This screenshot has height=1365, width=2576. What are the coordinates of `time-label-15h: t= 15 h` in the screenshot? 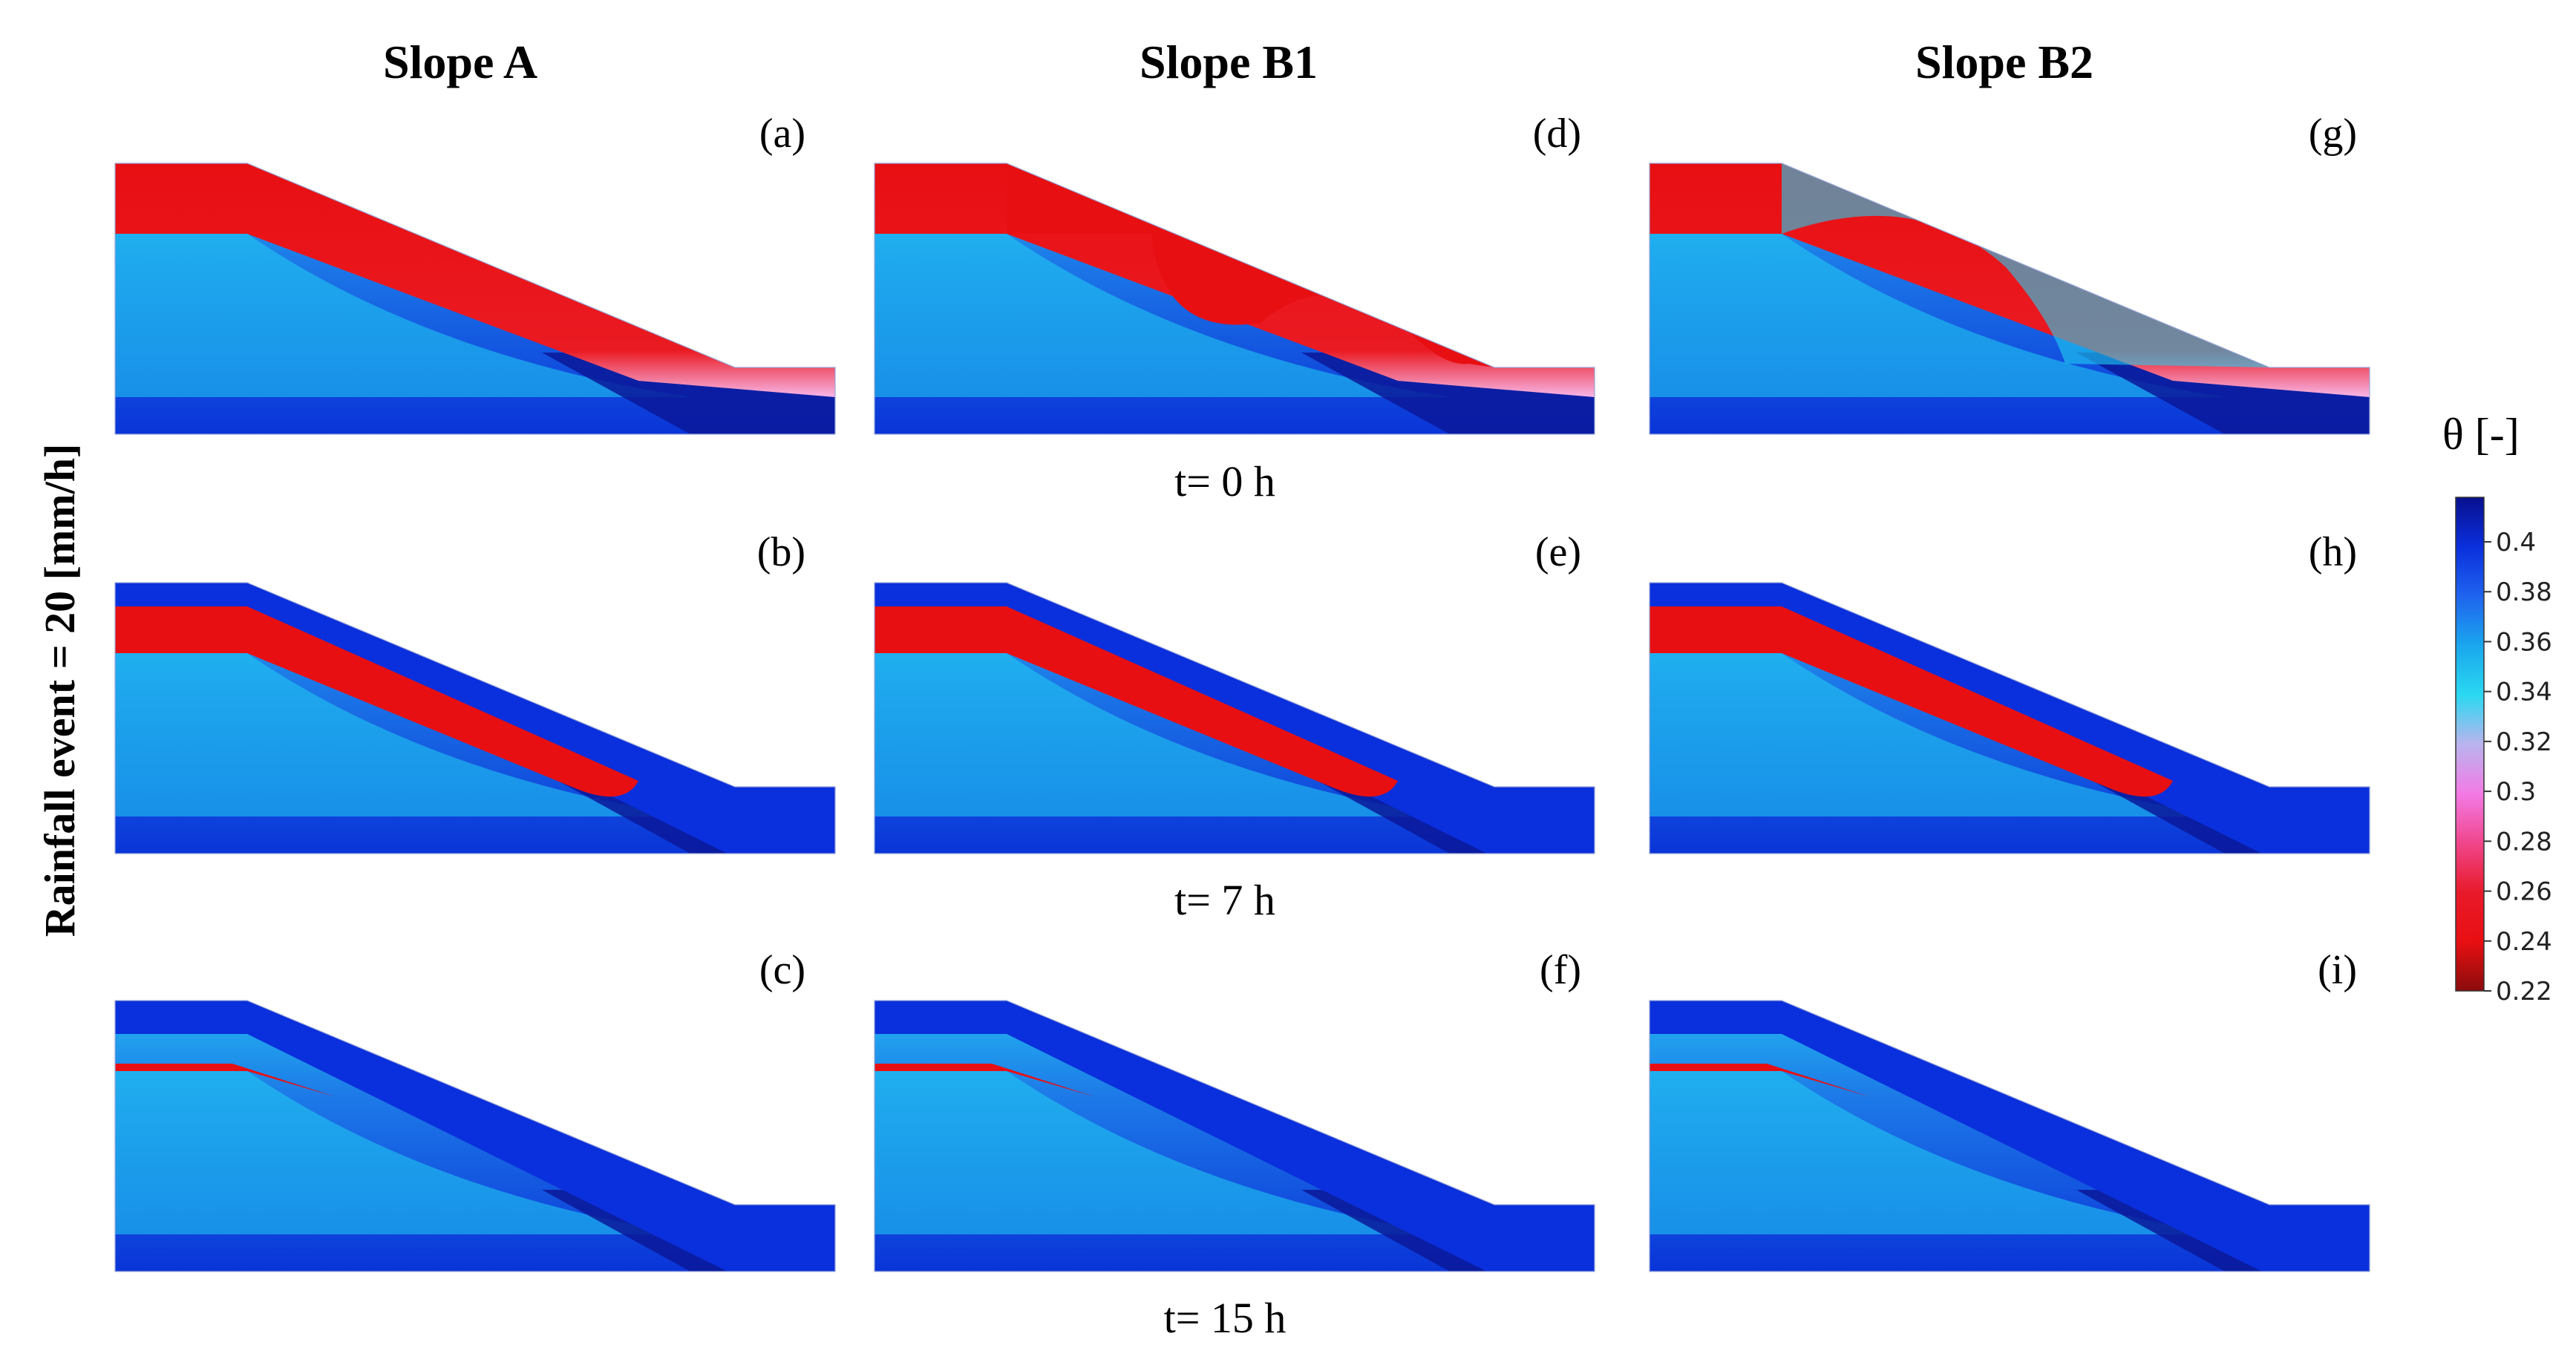 It's located at (1225, 1318).